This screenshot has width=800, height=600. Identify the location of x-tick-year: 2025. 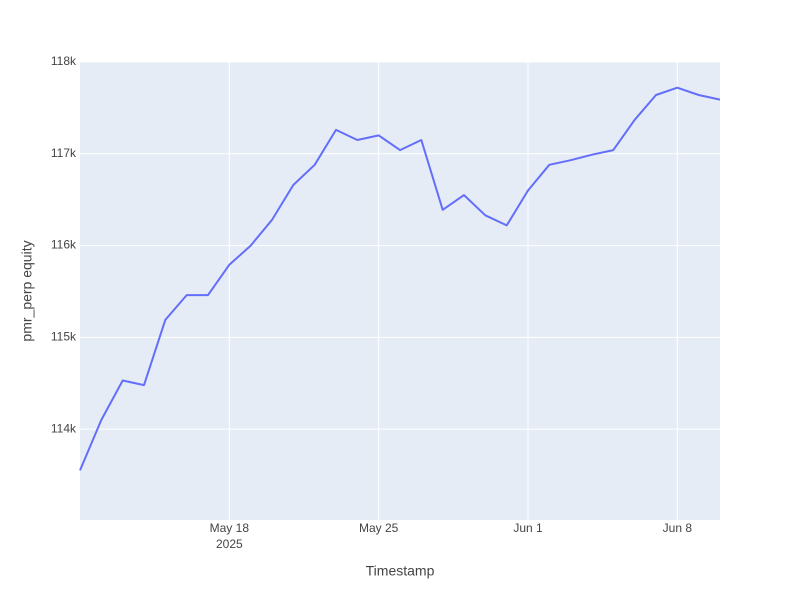
(229, 544).